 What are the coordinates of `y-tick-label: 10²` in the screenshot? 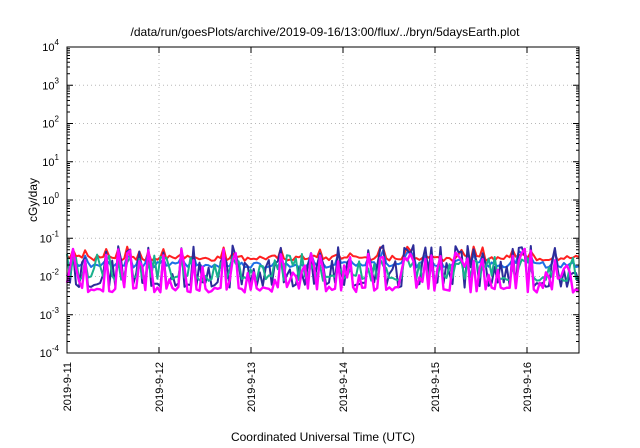 It's located at (50, 123).